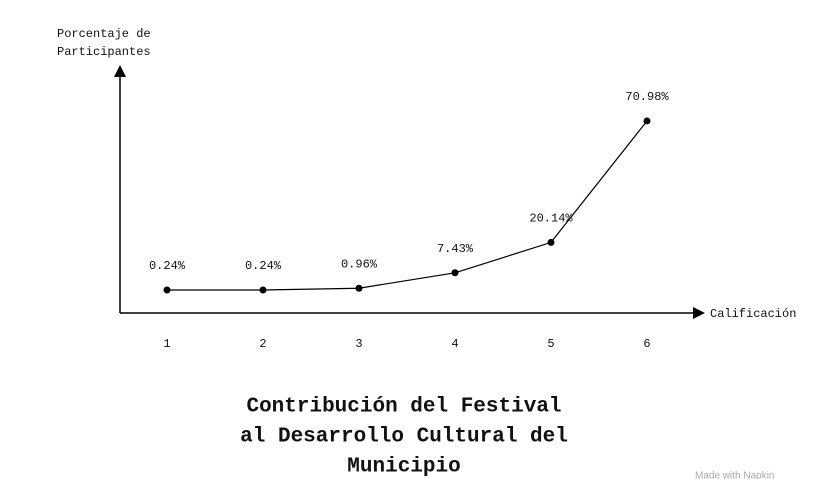  What do you see at coordinates (753, 314) in the screenshot?
I see `x-axis-label: Calificación` at bounding box center [753, 314].